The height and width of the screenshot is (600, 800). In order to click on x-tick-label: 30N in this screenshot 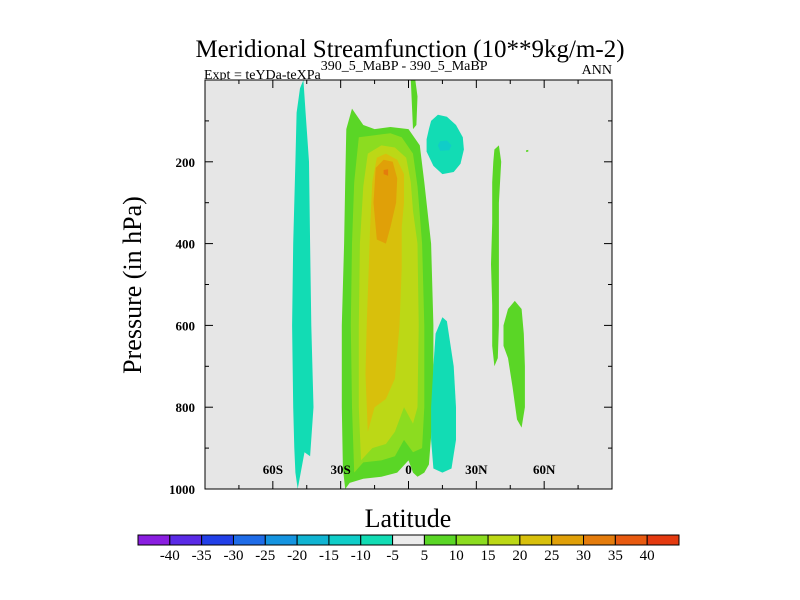, I will do `click(476, 469)`.